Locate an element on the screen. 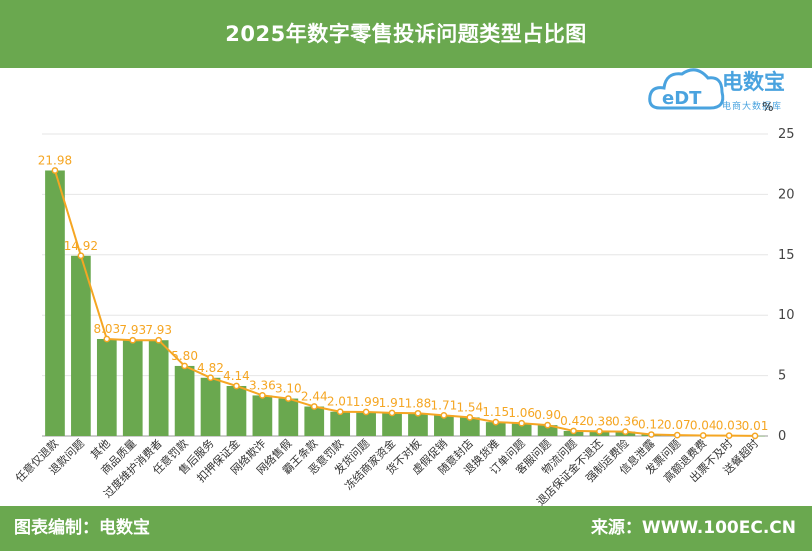 The height and width of the screenshot is (551, 812). footer-source: 来源：WWW.100EC.CN is located at coordinates (693, 528).